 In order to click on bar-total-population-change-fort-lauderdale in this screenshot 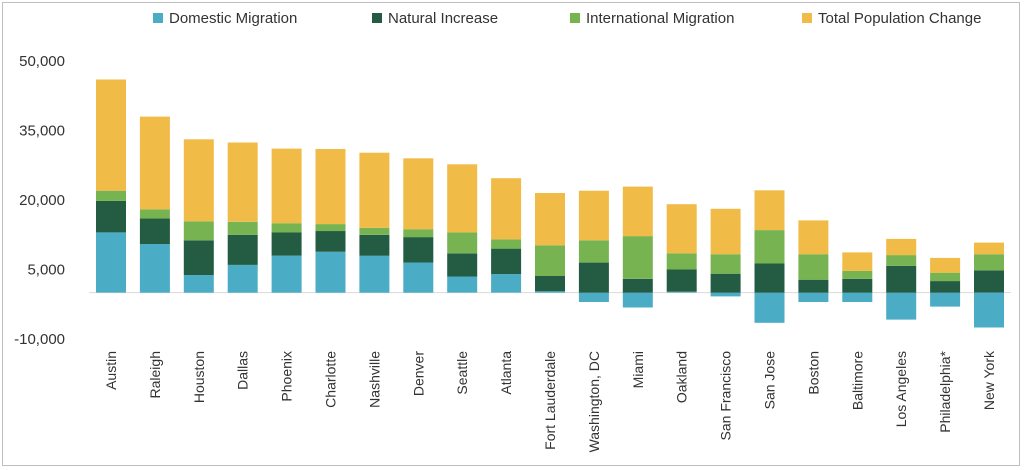, I will do `click(550, 219)`.